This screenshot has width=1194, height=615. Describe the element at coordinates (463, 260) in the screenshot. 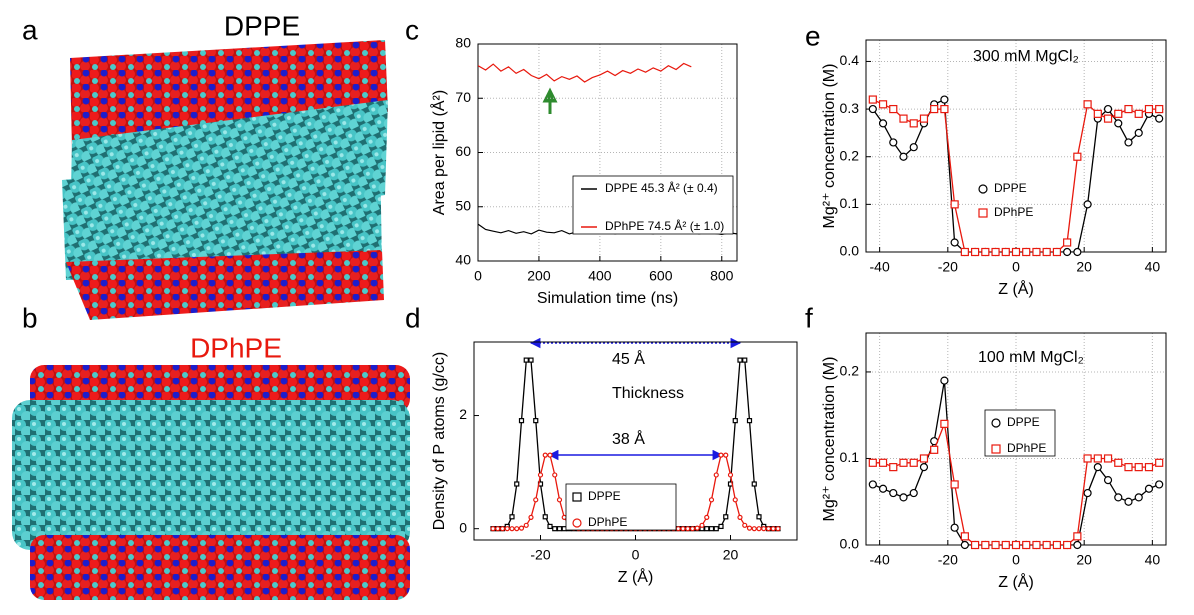

I see `y-tick-label: 40` at that location.